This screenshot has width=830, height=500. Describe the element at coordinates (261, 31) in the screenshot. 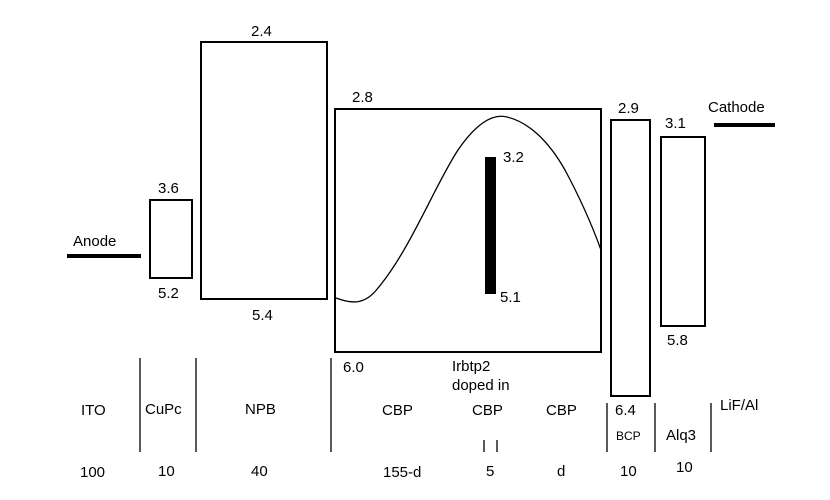

I see `npb-lumo-label: 2.4` at that location.